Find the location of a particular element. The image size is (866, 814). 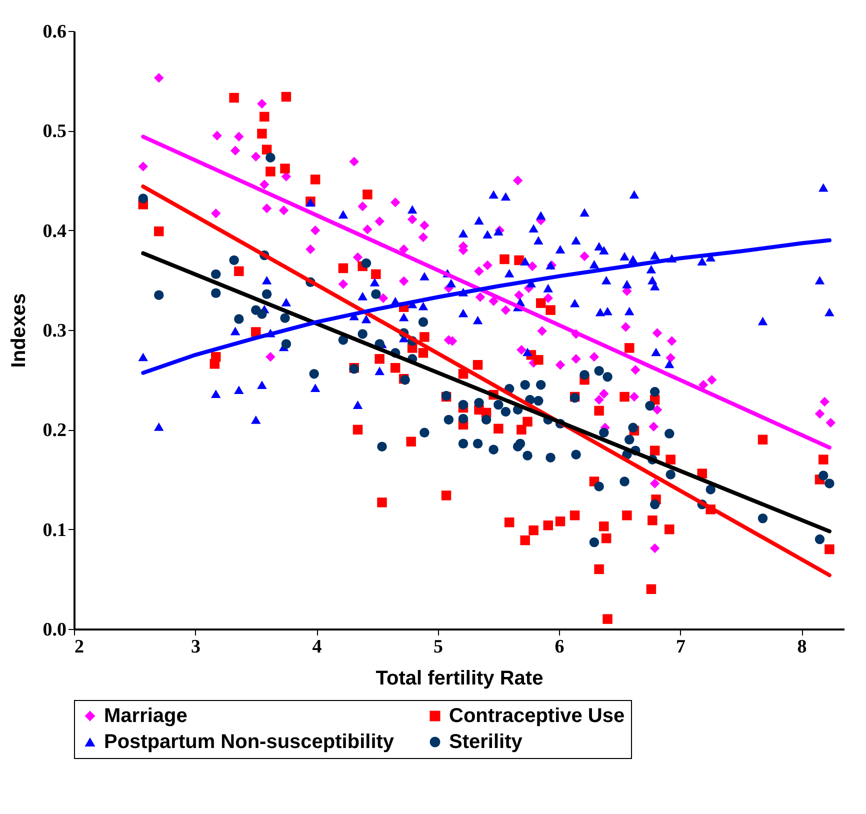

line-series is located at coordinates (486, 306).